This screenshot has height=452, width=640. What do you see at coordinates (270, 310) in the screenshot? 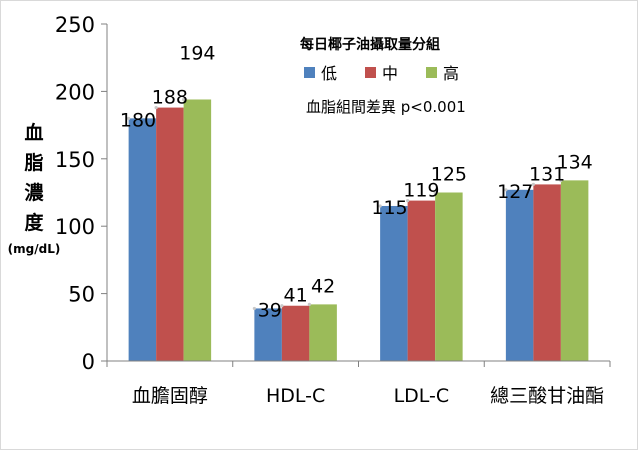
I see `data-label: 39` at bounding box center [270, 310].